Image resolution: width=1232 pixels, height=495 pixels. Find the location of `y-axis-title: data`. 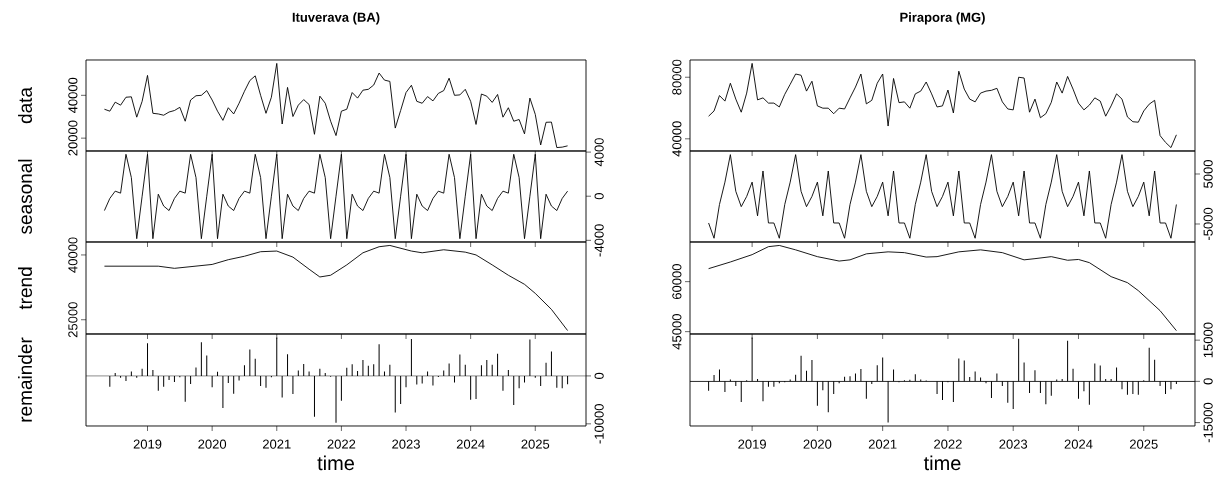

y-axis-title: data is located at coordinates (25, 105).